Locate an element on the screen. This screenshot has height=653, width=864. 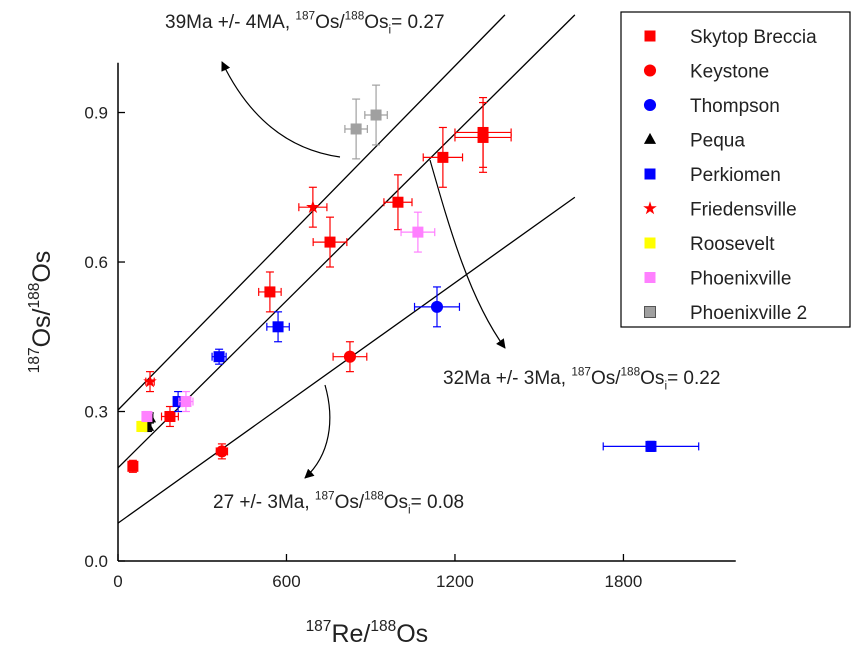
y-axis-label: 187Os/188Os is located at coordinates (41, 312).